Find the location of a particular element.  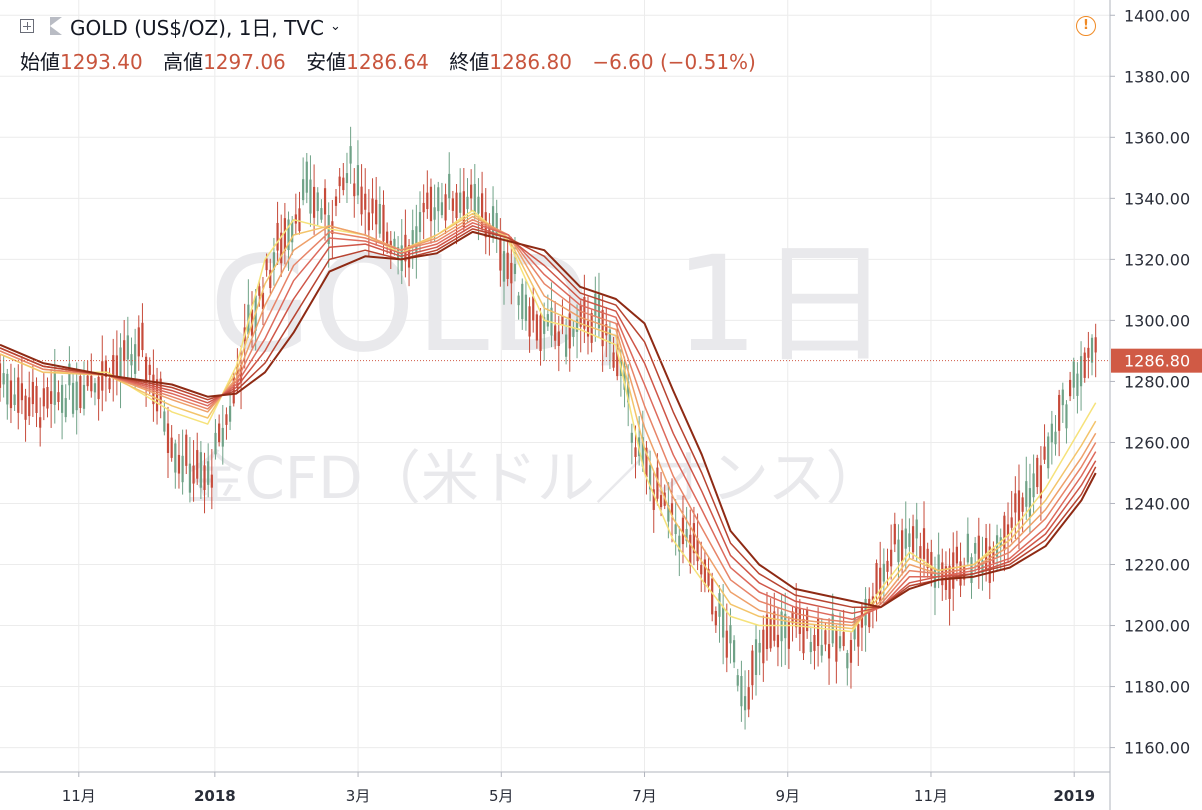

chevron-down-icon: ⌄ is located at coordinates (335, 26).